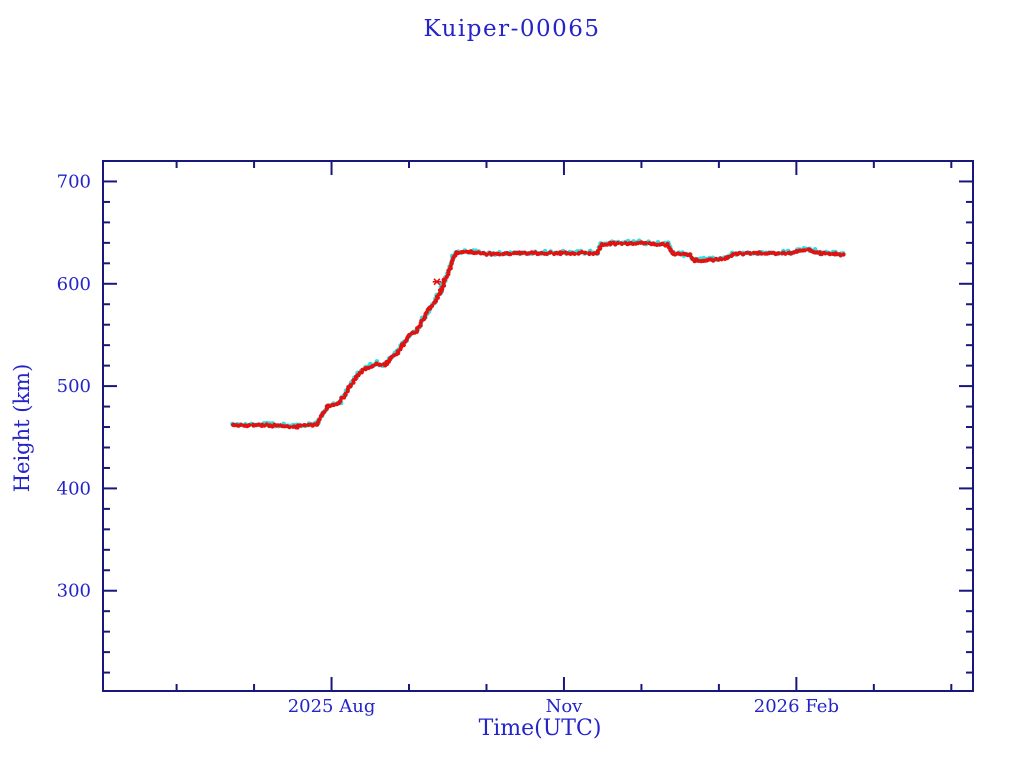 This screenshot has height=768, width=1024. What do you see at coordinates (74, 181) in the screenshot?
I see `y-tick-label: 700` at bounding box center [74, 181].